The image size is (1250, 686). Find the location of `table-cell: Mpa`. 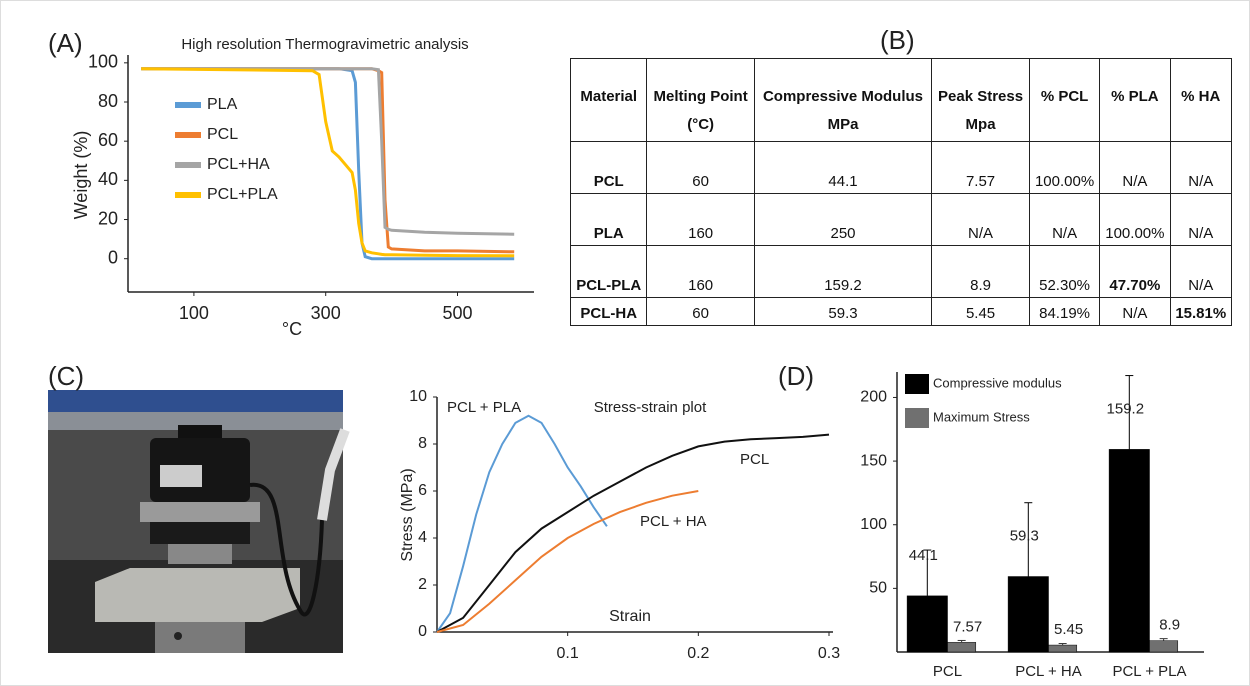

table-cell: Mpa is located at coordinates (980, 125).